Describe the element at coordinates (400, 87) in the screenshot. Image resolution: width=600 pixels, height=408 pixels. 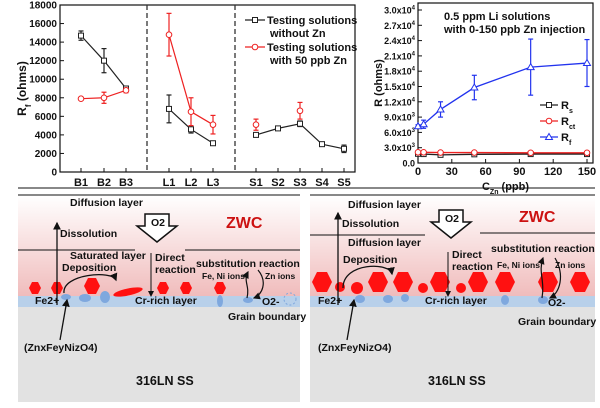
I see `y-tick-label: 1.5x104` at that location.